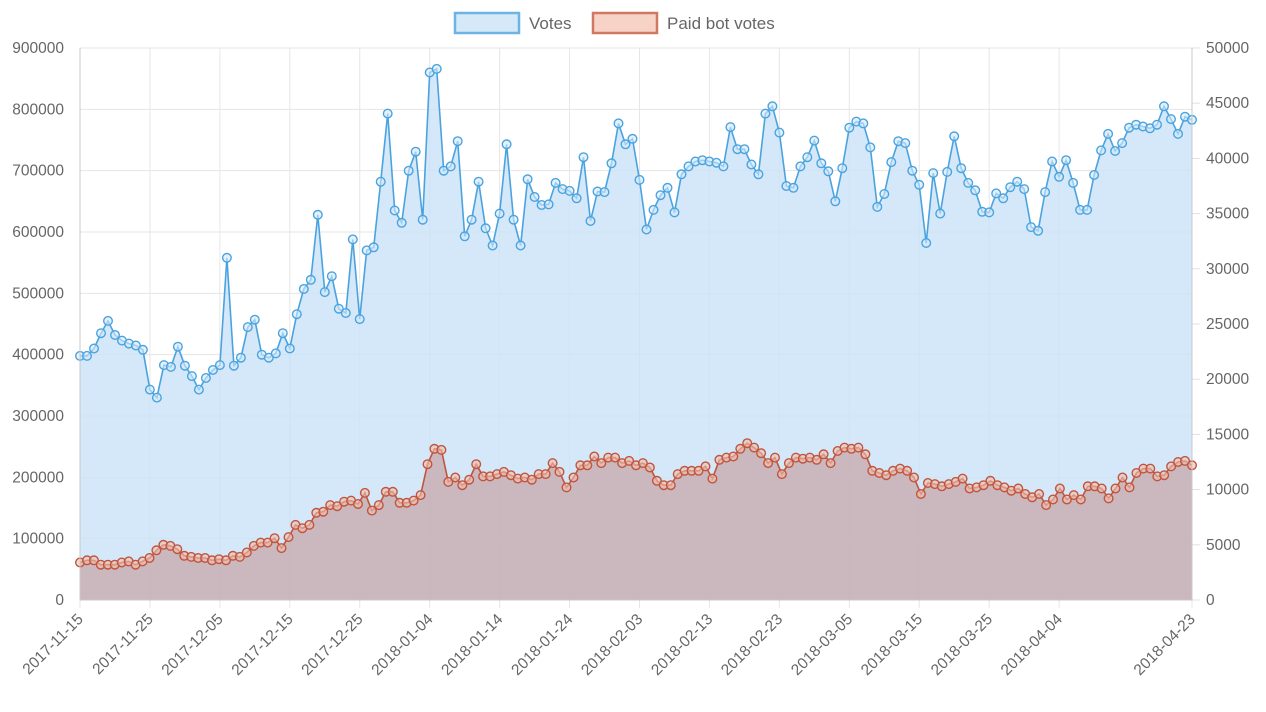 This screenshot has width=1266, height=712. What do you see at coordinates (472, 645) in the screenshot?
I see `x-tick-label: 2018-01-14` at bounding box center [472, 645].